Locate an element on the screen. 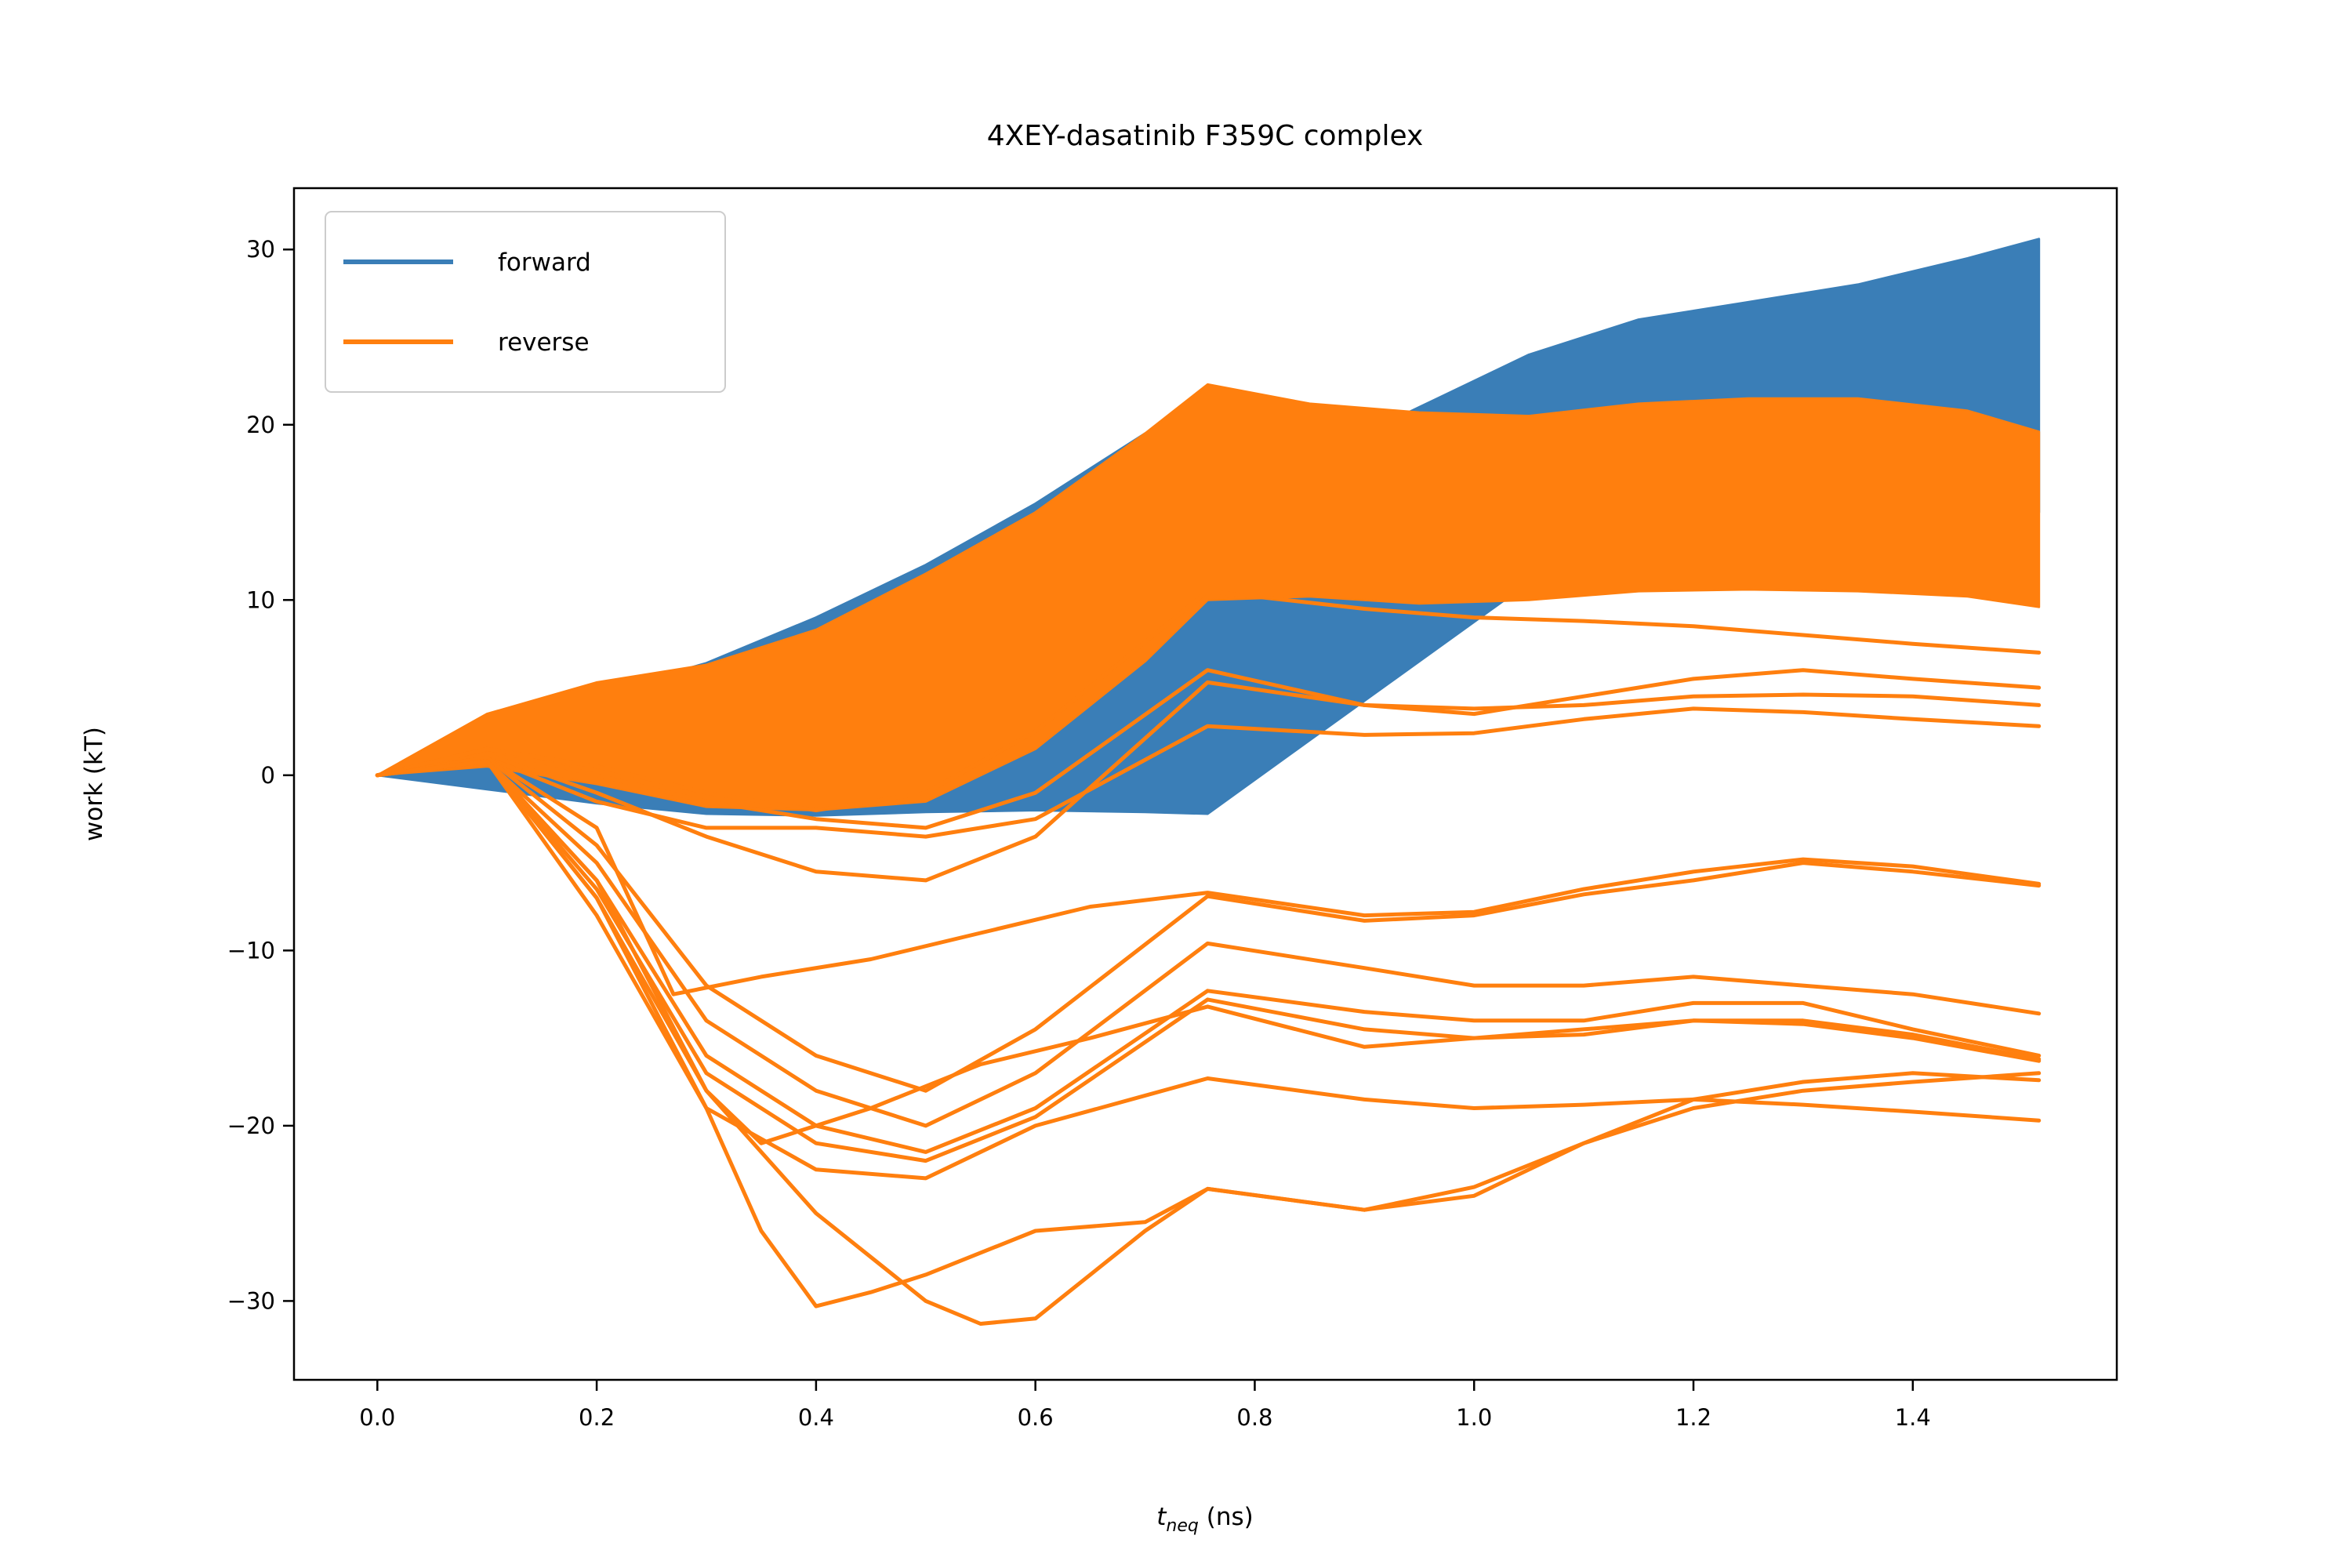 This screenshot has height=1568, width=2352. legend-label-forward: forward is located at coordinates (544, 263).